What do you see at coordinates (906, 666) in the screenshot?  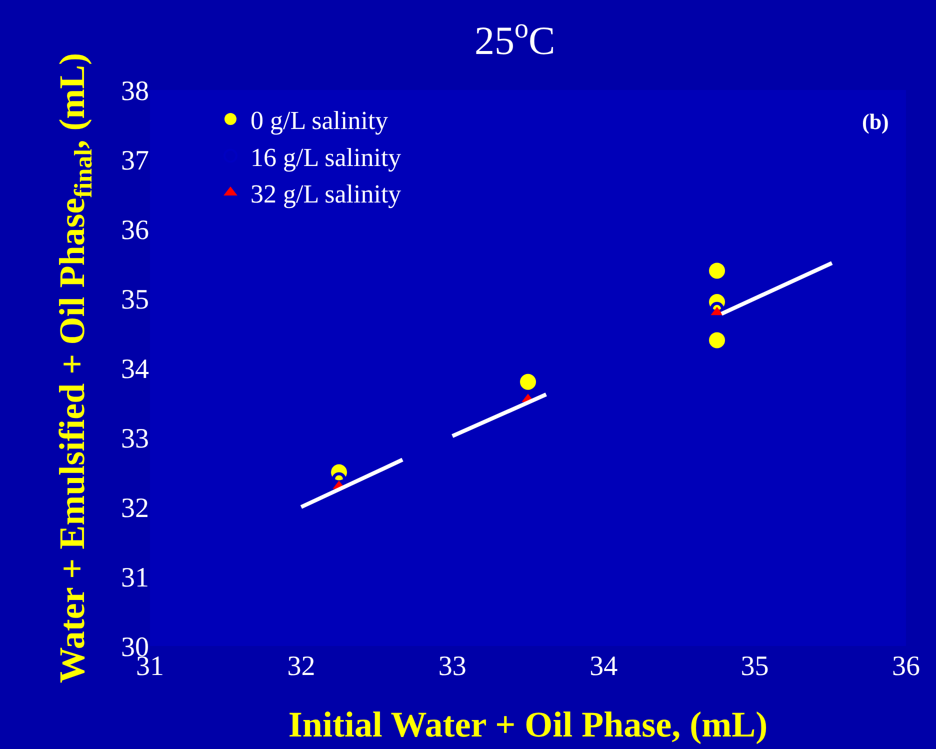 I see `x-tick-label: 36` at bounding box center [906, 666].